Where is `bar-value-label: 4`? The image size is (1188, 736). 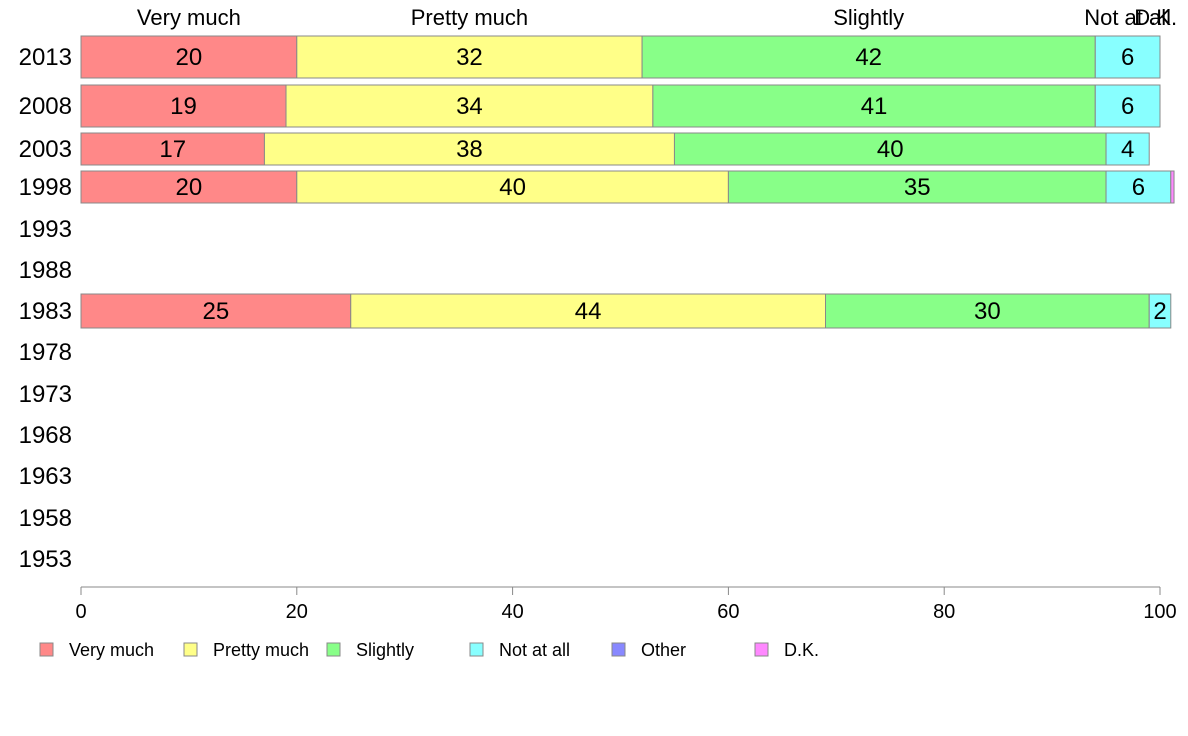
bar-value-label: 4 is located at coordinates (1127, 149).